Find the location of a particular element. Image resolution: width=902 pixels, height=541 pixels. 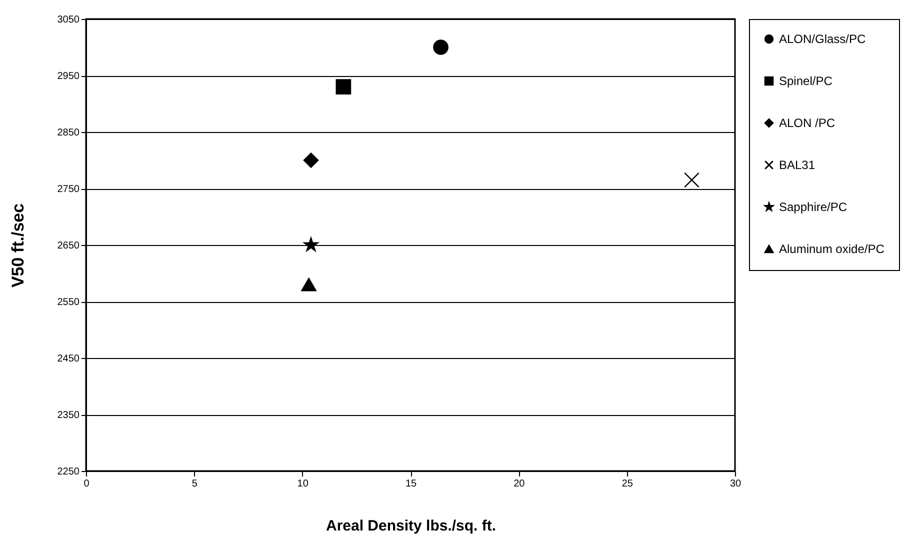

y-tick-label: 2250 is located at coordinates (68, 472).